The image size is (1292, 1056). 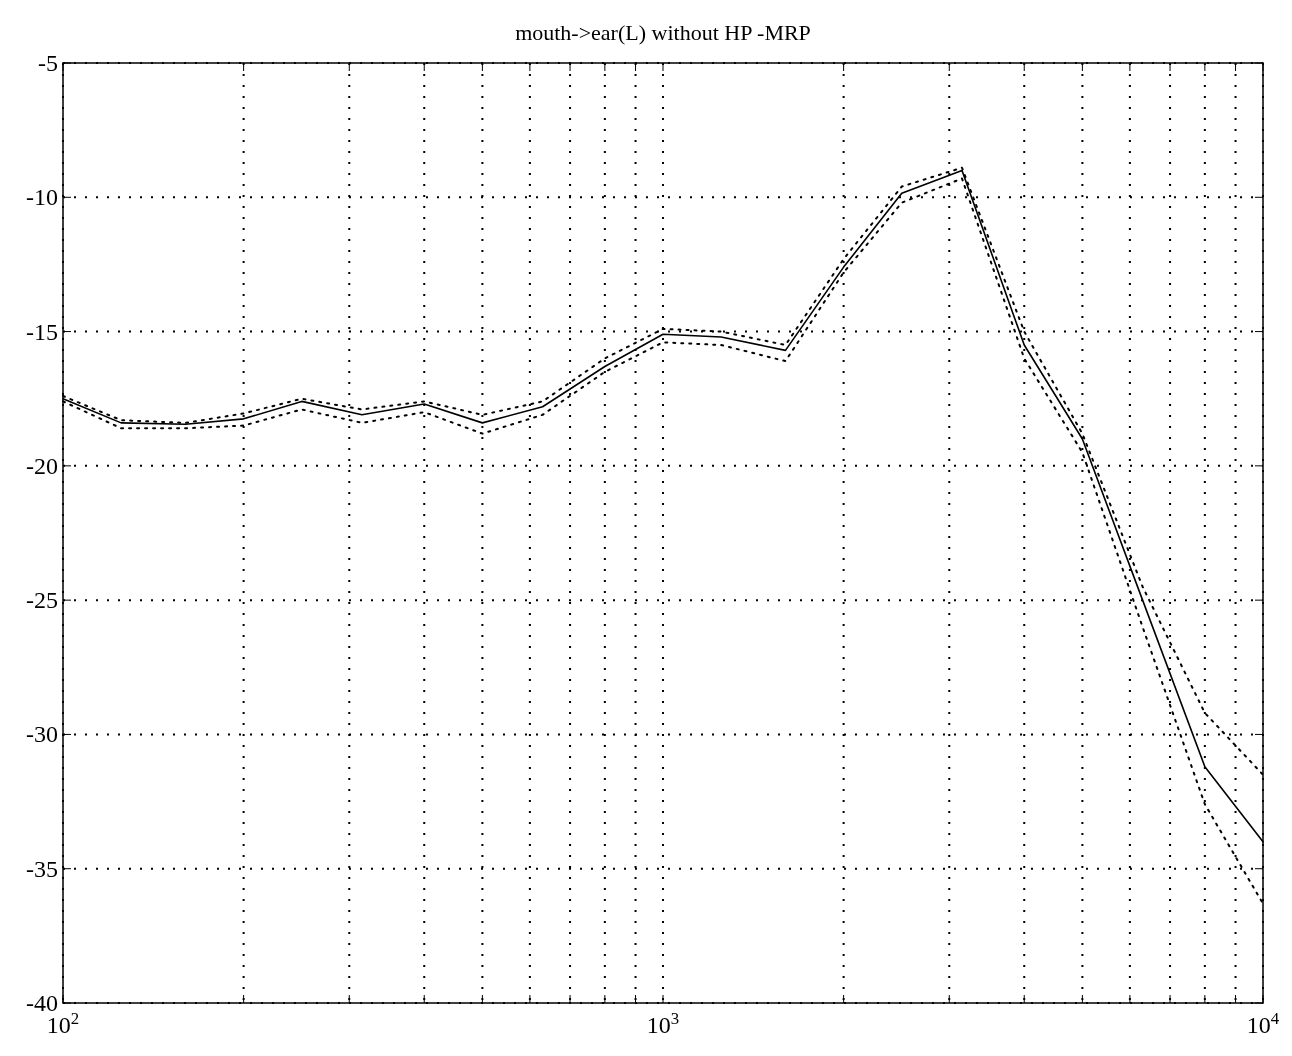 I want to click on y-tick-label: -15, so click(x=42, y=331).